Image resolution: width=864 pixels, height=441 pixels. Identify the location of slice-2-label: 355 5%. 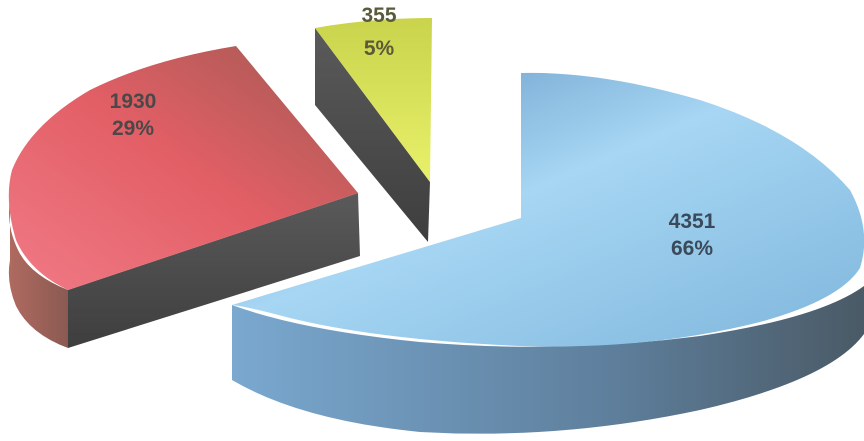
(378, 32).